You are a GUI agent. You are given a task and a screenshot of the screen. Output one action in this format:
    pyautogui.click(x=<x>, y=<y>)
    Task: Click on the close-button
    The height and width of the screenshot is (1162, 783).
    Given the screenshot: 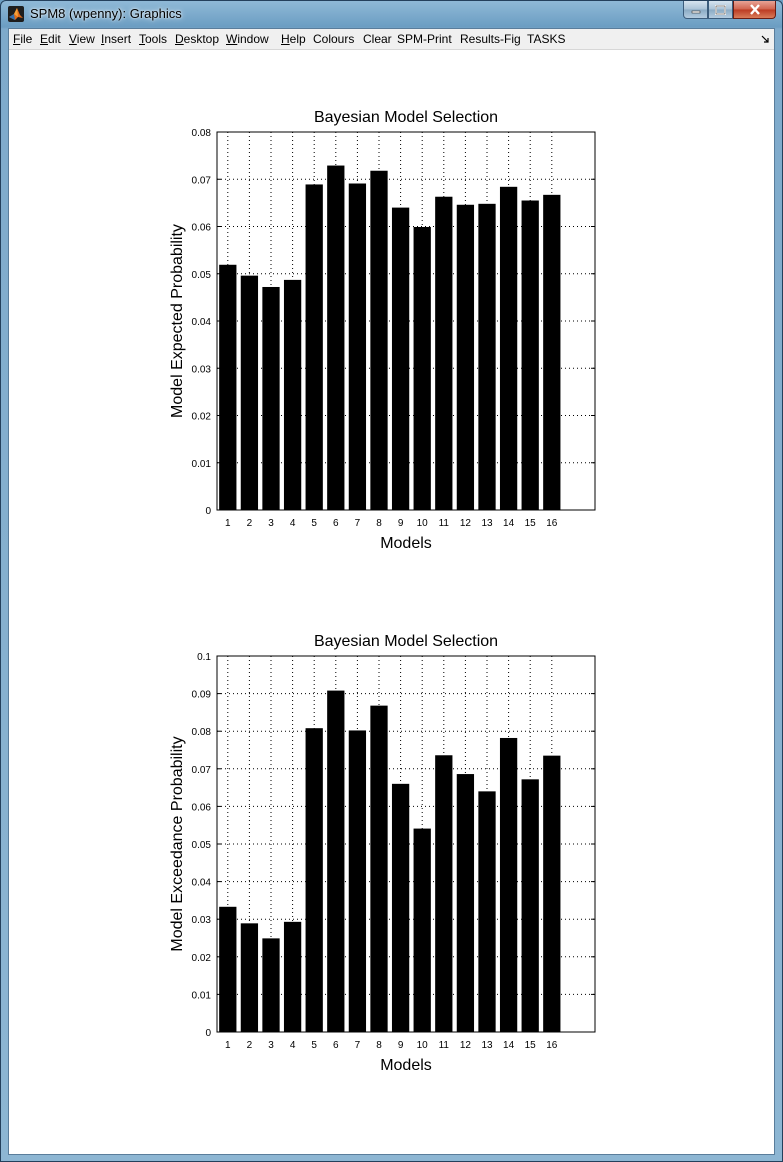 What is the action you would take?
    pyautogui.click(x=754, y=10)
    